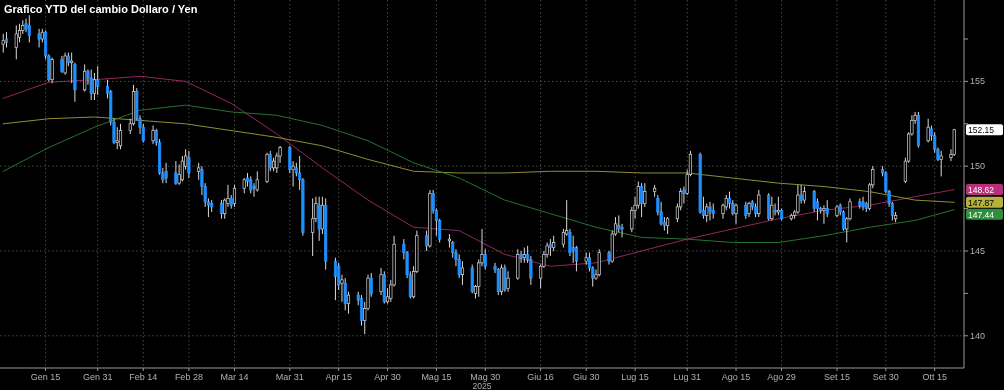  Describe the element at coordinates (836, 377) in the screenshot. I see `x-tick-label: Set 15` at that location.